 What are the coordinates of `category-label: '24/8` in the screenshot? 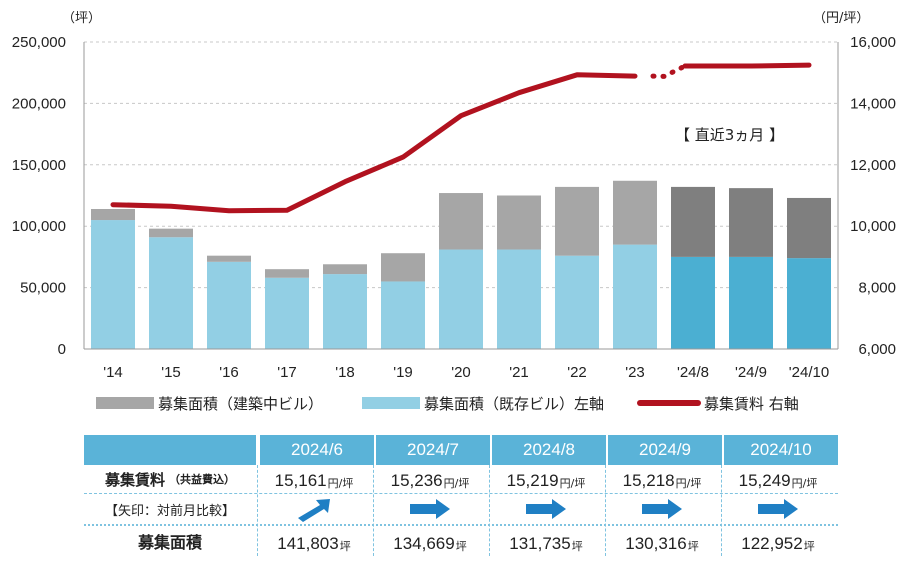 It's located at (693, 372).